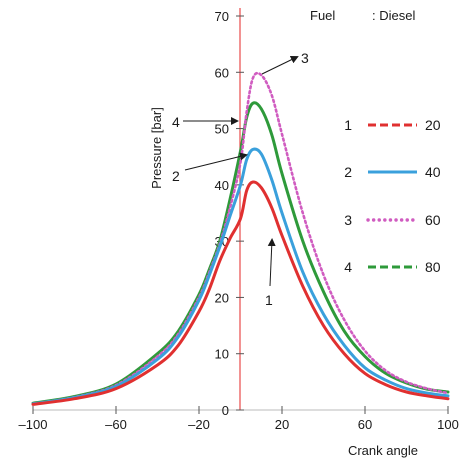  I want to click on legend-label-60: 60, so click(433, 220).